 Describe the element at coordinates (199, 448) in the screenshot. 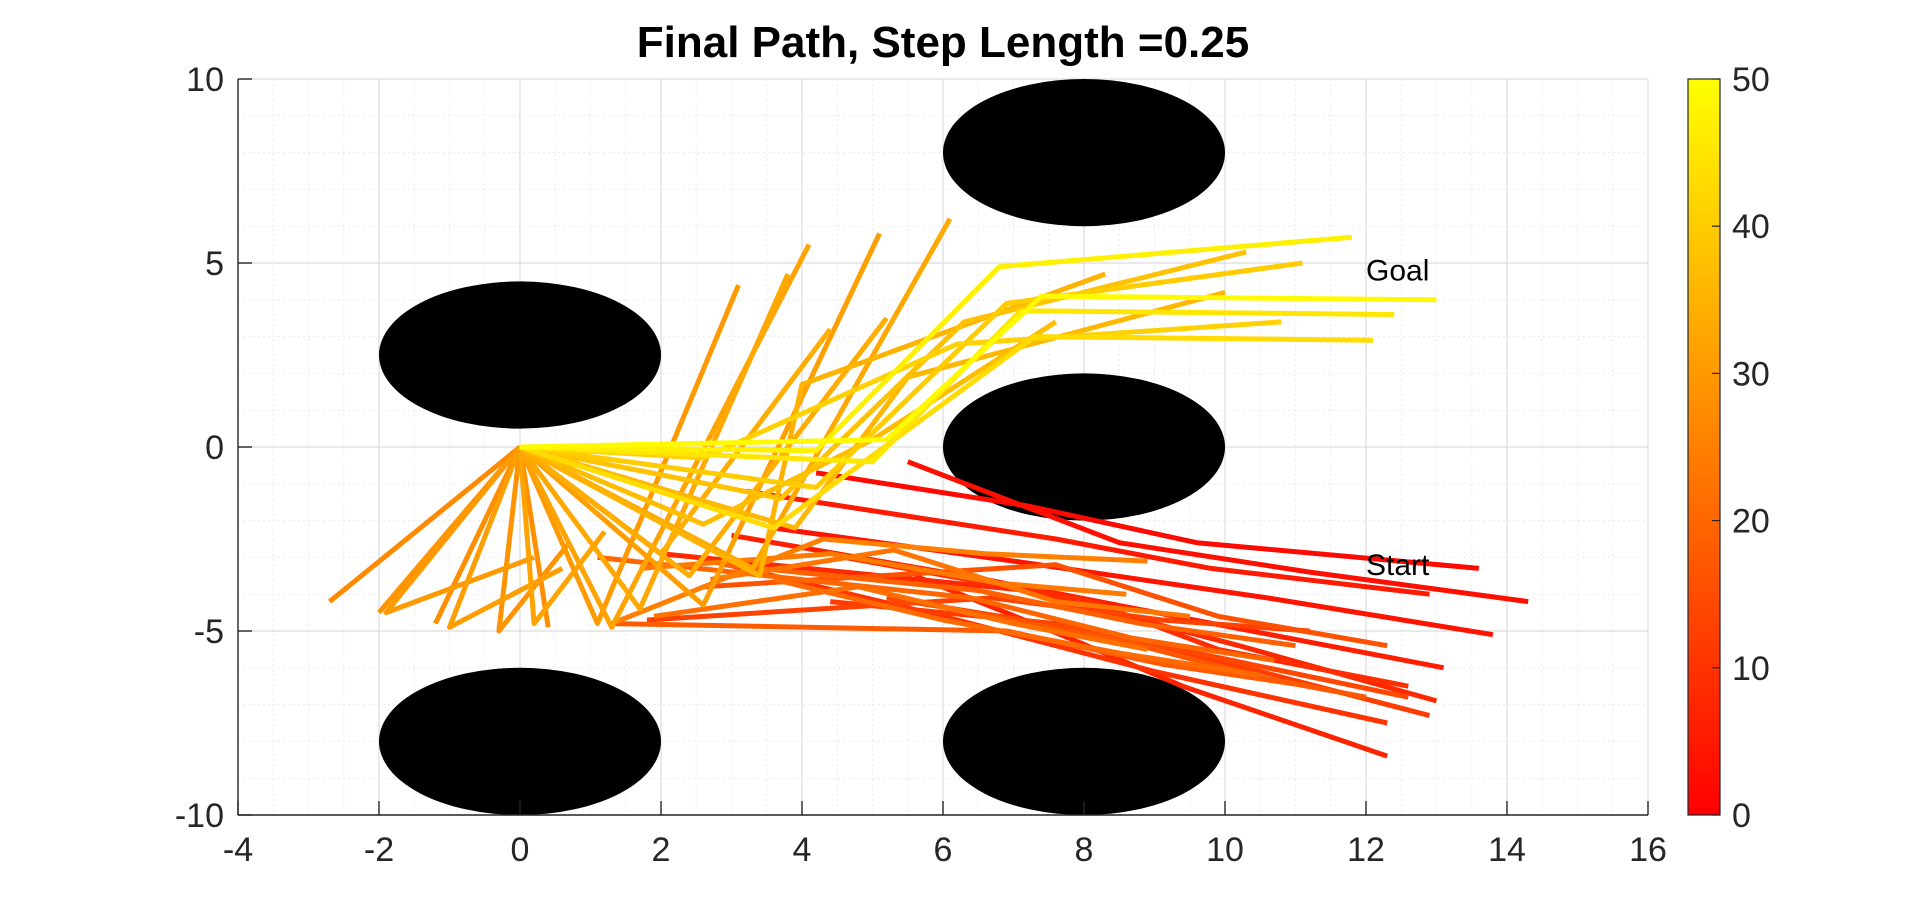

I see `y-tick-labels: -10 -5 0 5 10` at that location.